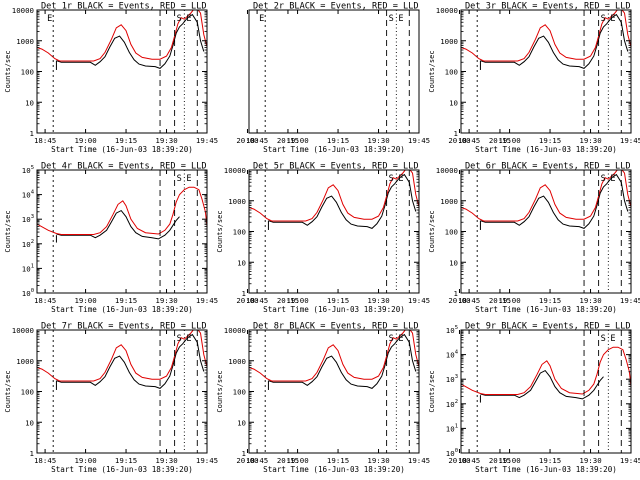 The width and height of the screenshot is (640, 480). I want to click on y-tick-label: 10¹, so click(28, 268).